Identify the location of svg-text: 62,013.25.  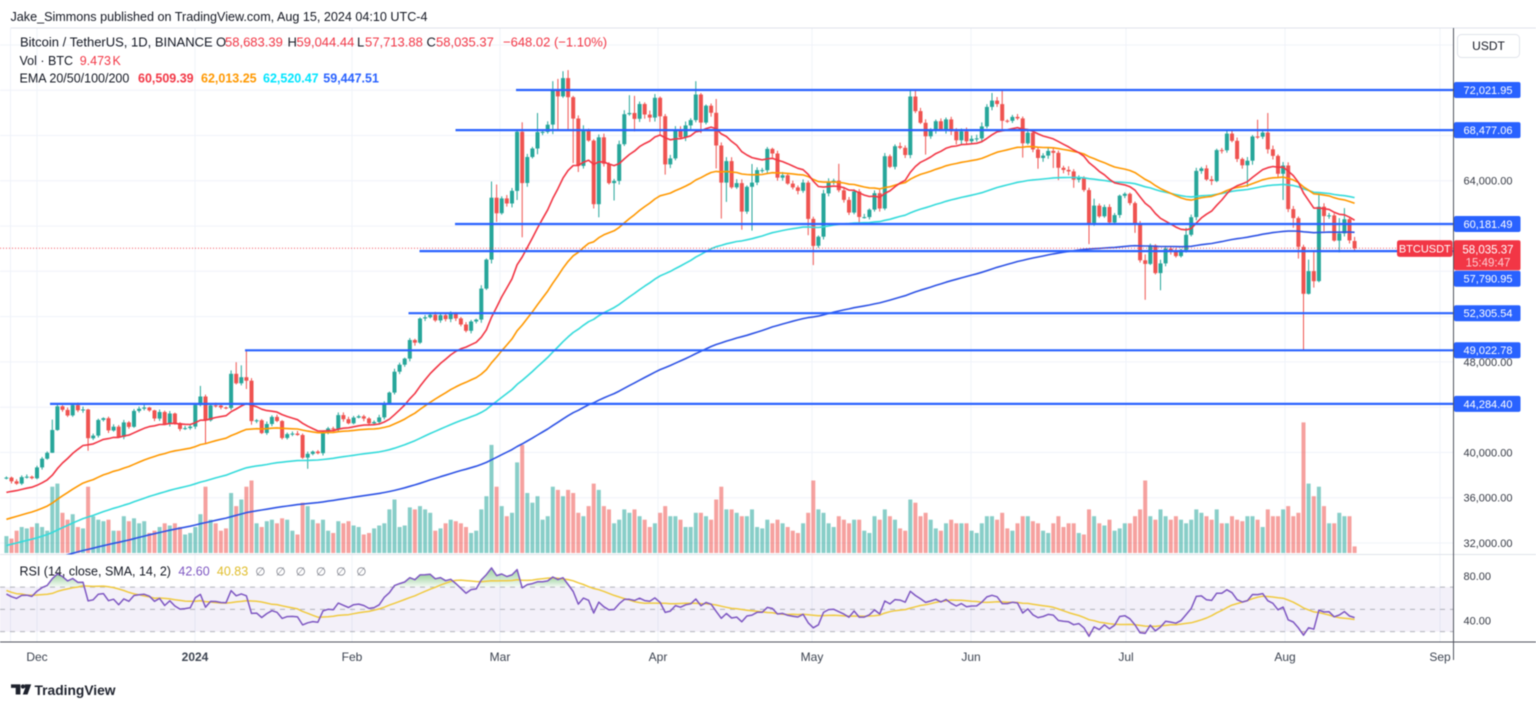
(229, 79).